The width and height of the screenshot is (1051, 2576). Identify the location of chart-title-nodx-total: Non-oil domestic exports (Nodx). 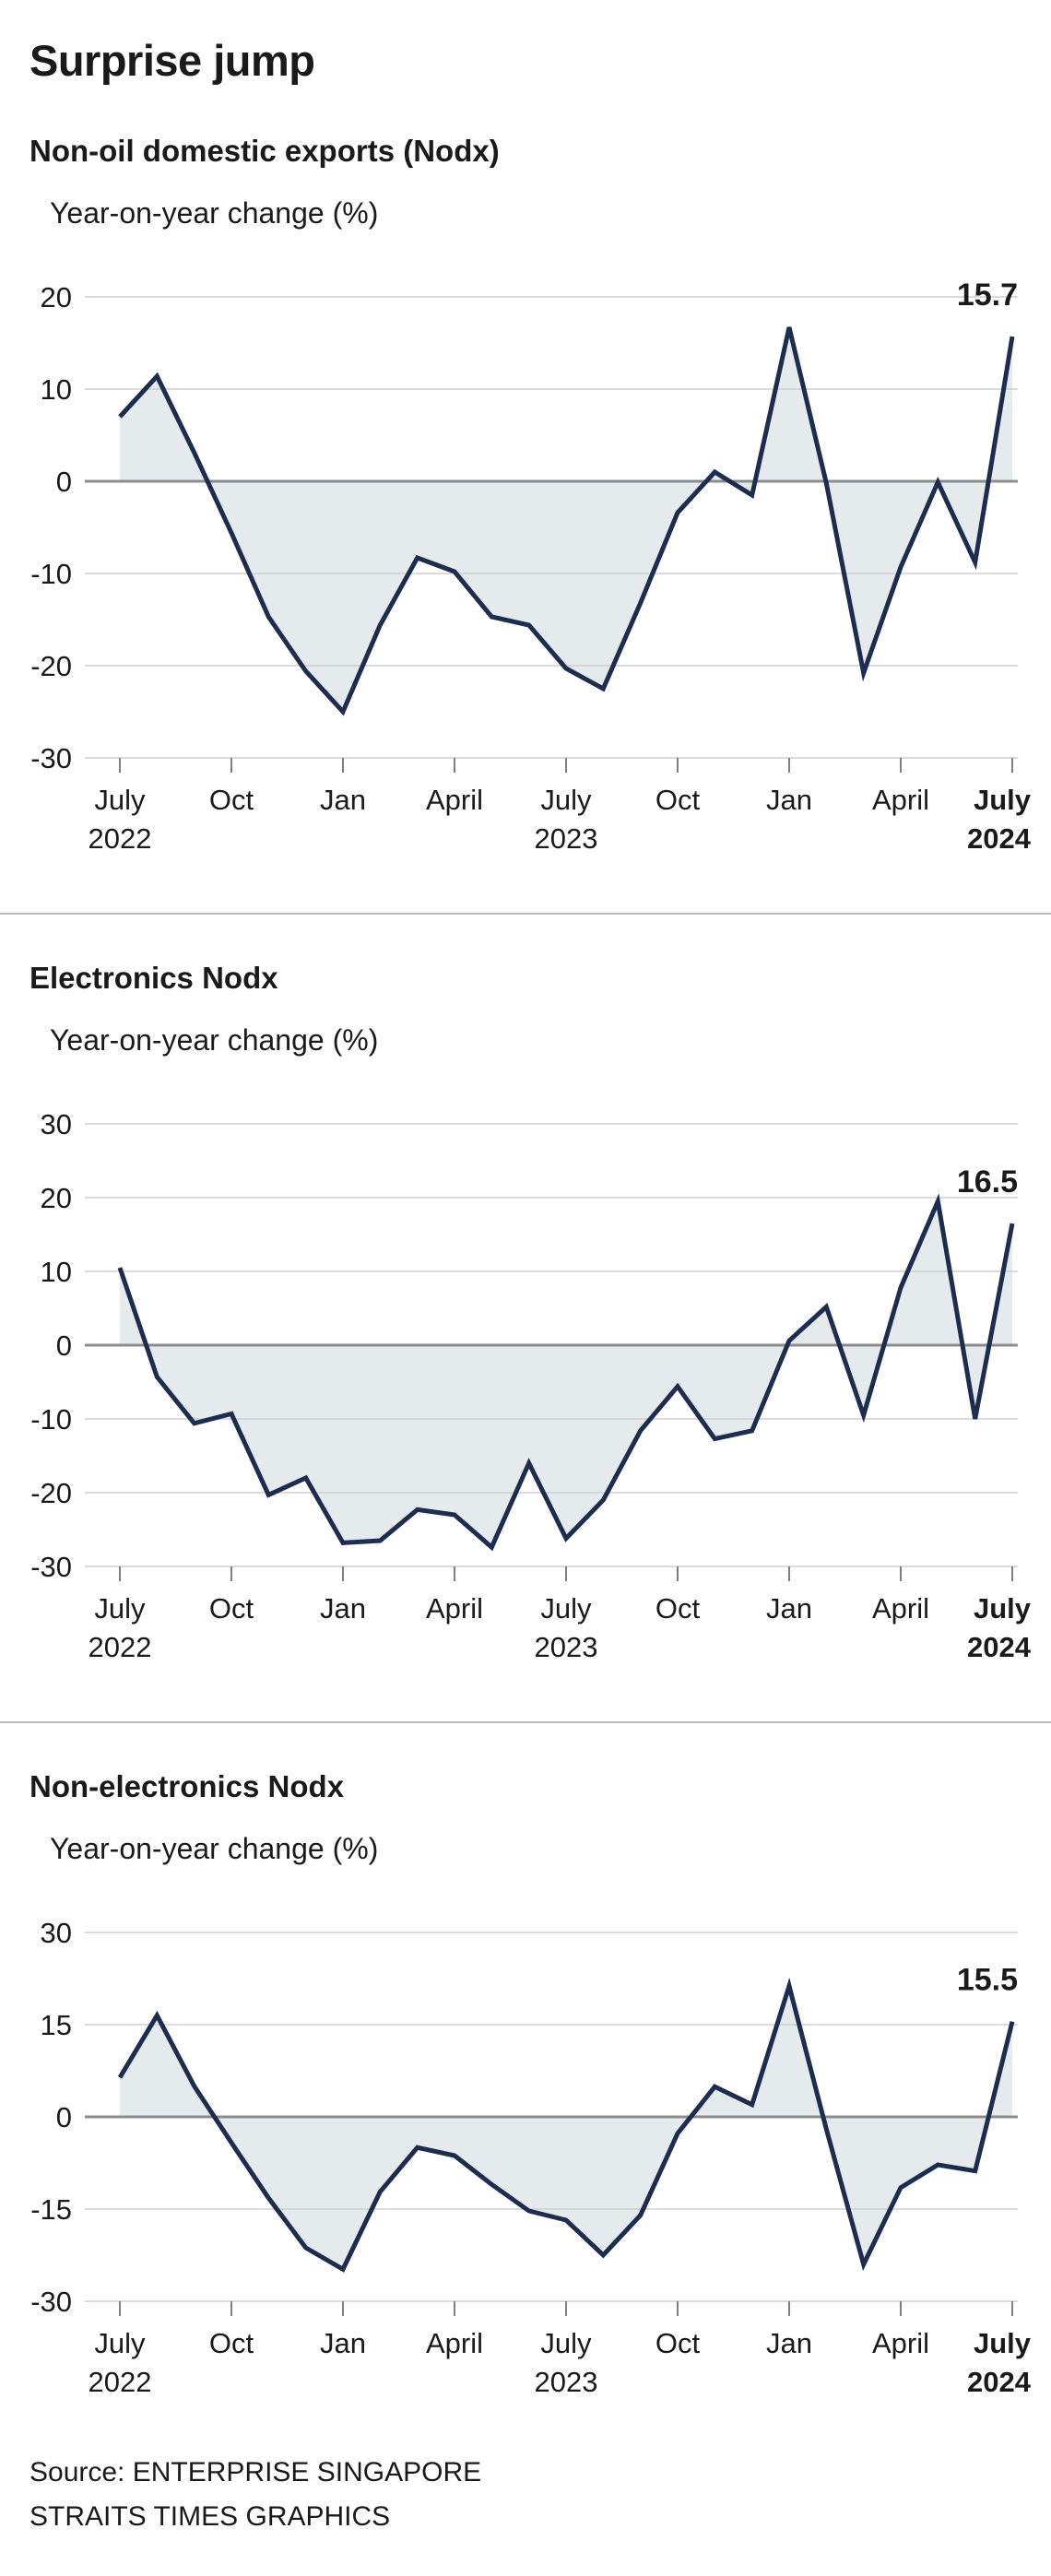
(265, 151).